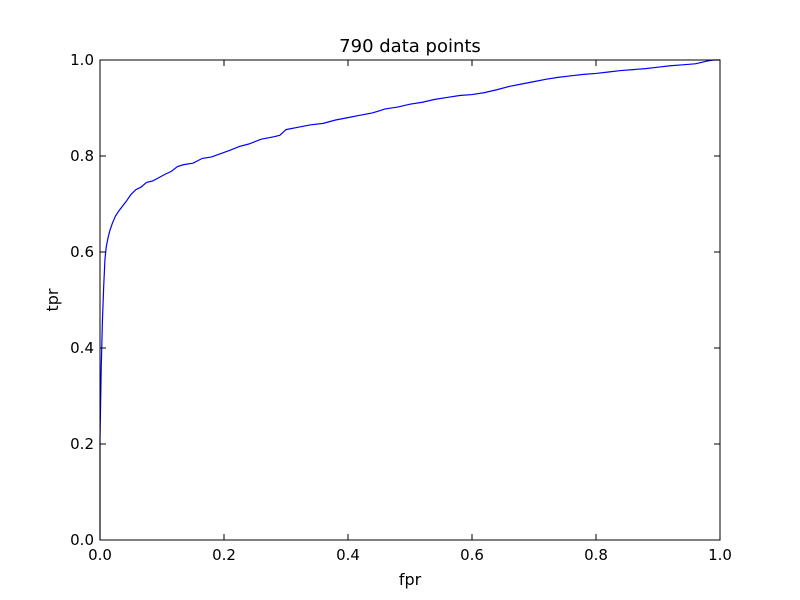 Image resolution: width=800 pixels, height=600 pixels. I want to click on x-tick-label: 0.4, so click(348, 555).